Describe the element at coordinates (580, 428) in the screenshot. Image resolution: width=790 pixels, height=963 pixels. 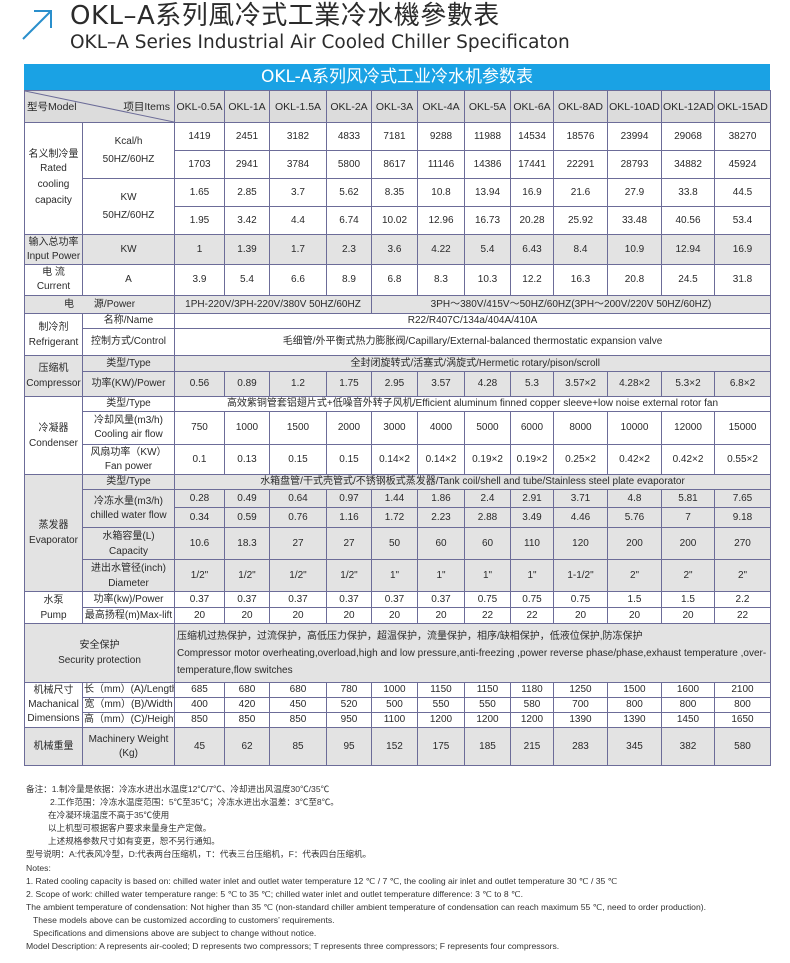
I see `value-cell: 8000` at that location.